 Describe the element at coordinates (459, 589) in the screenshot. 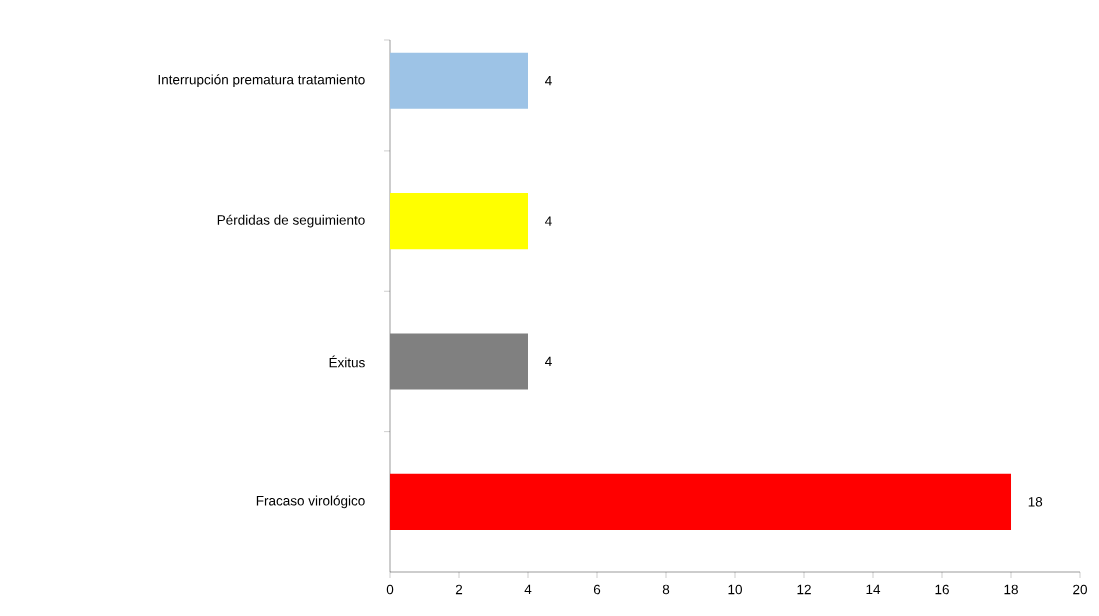

I see `x-tick-label: 2` at that location.